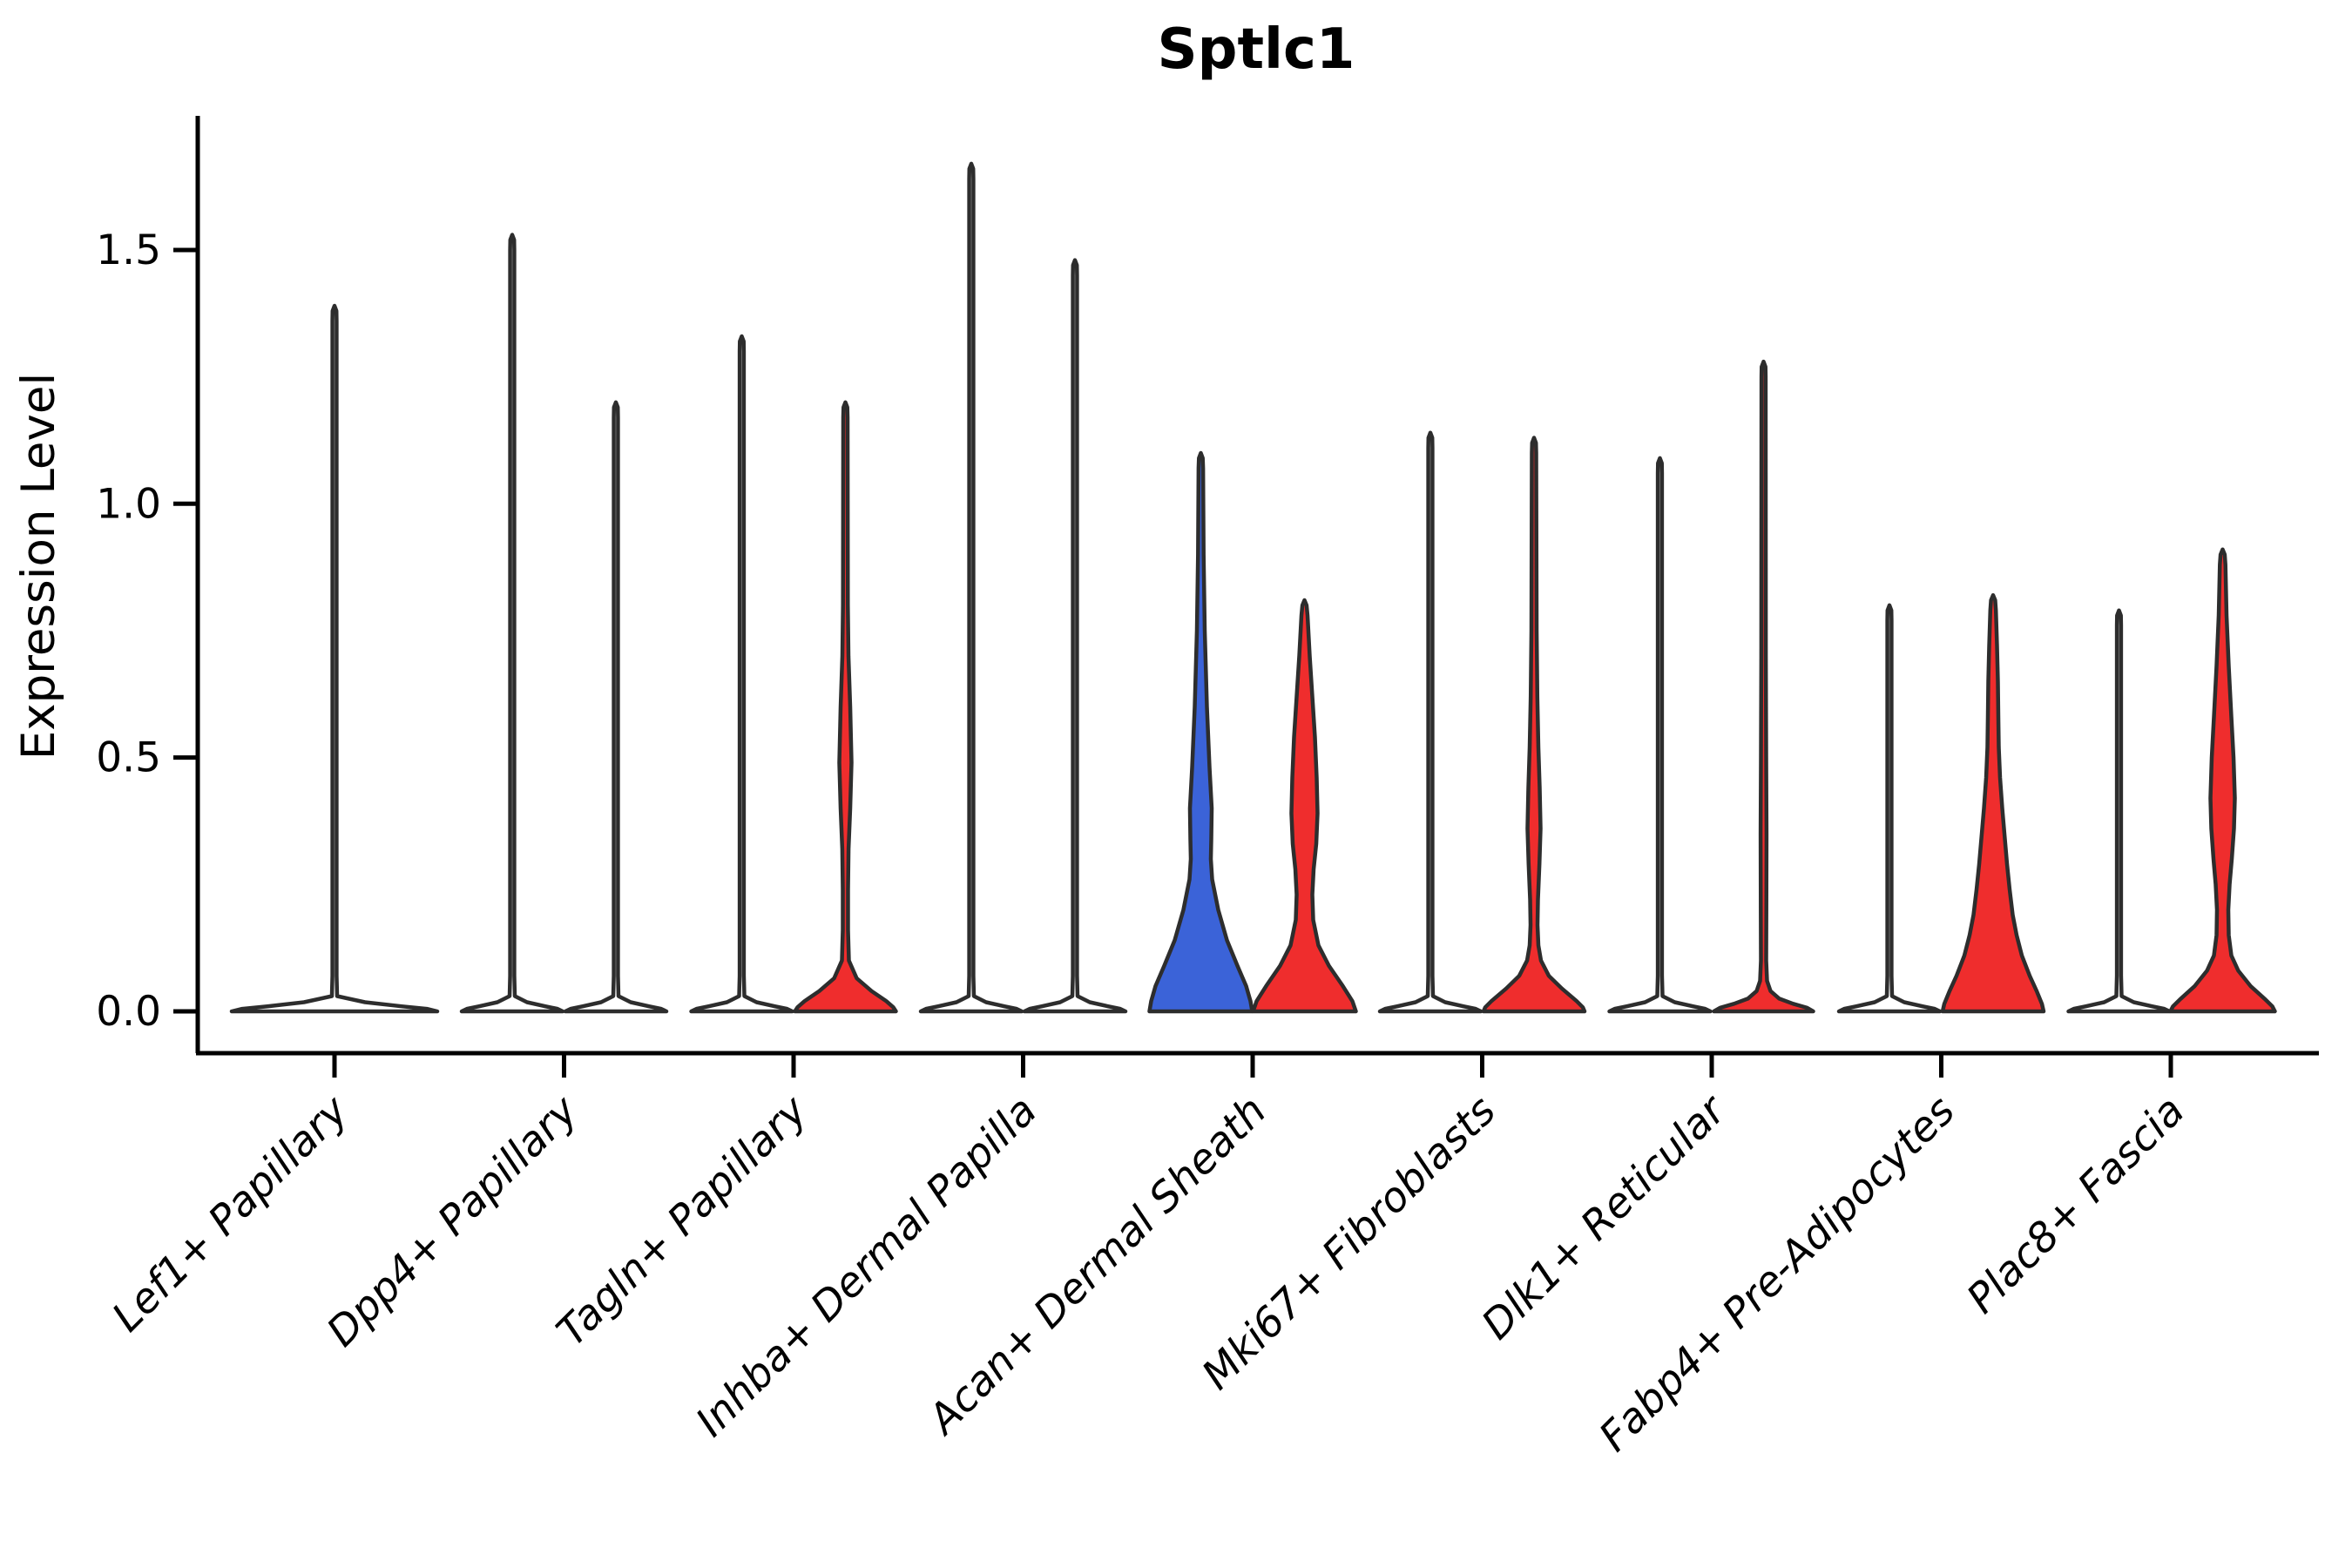 Image resolution: width=2352 pixels, height=1568 pixels. I want to click on y-tick-label: 0.5, so click(129, 758).